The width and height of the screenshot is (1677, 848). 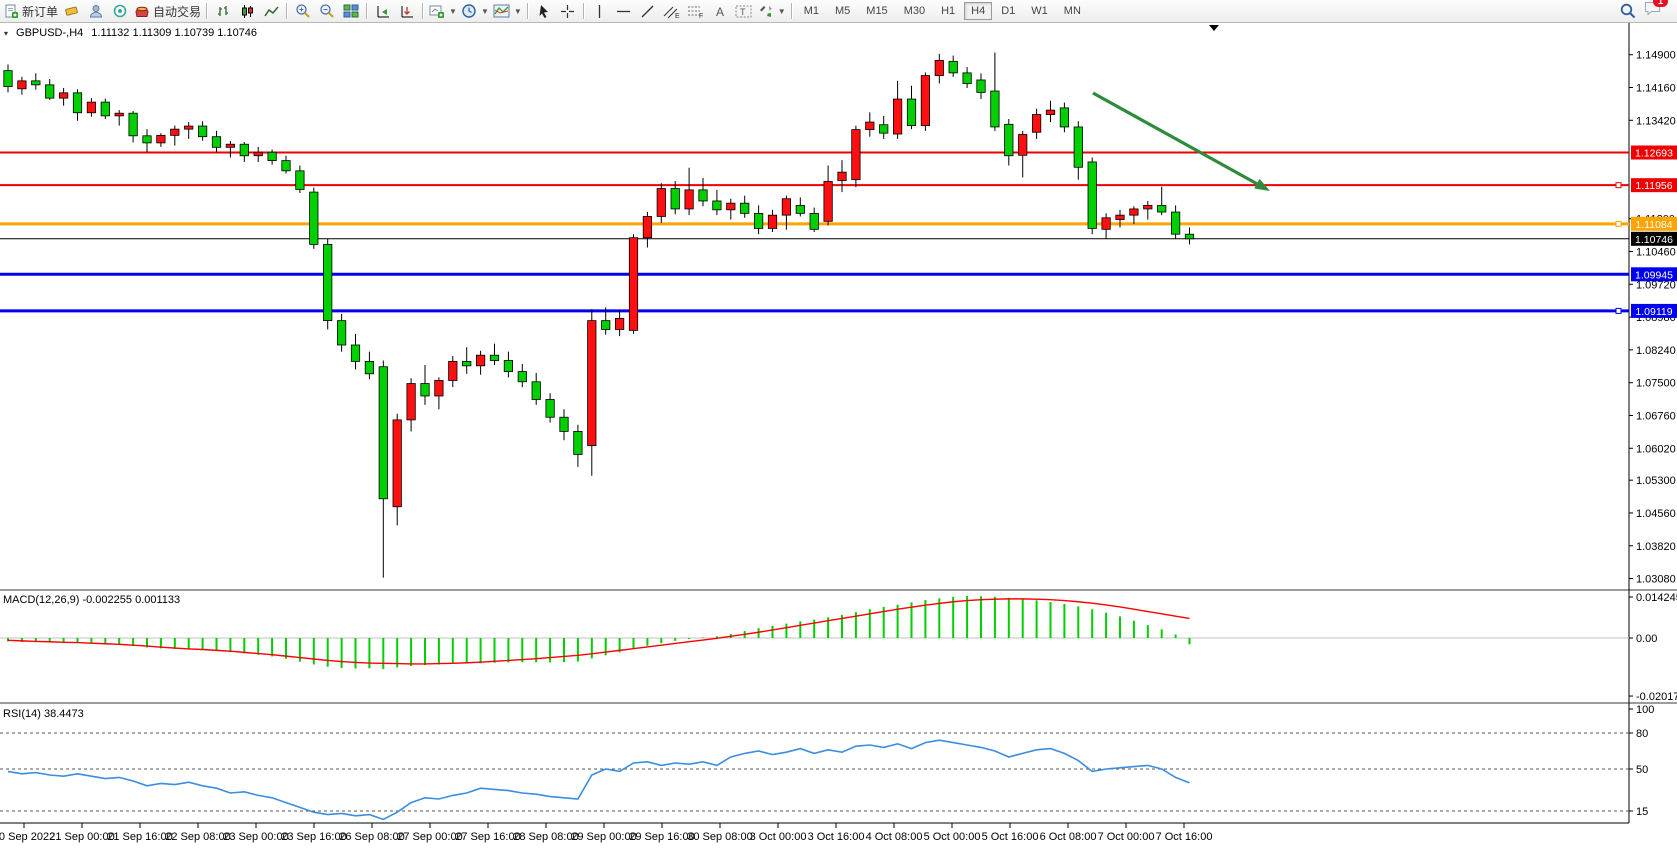 I want to click on crosshair-button, so click(x=568, y=11).